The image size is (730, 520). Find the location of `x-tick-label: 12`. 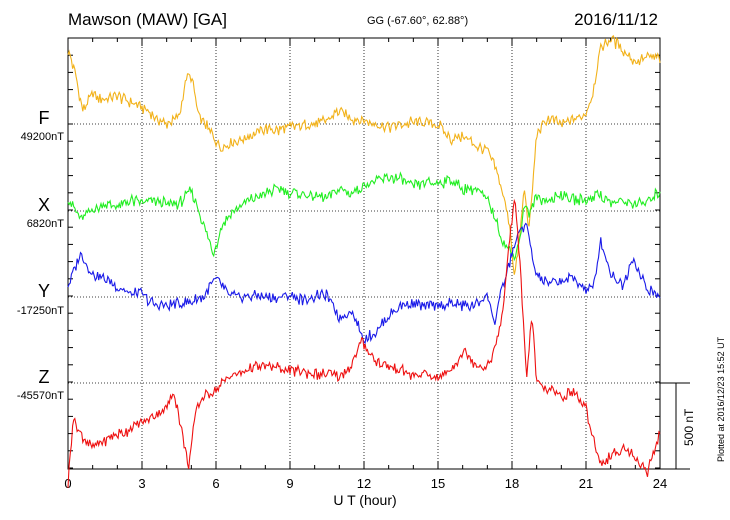

x-tick-label: 12 is located at coordinates (364, 483).